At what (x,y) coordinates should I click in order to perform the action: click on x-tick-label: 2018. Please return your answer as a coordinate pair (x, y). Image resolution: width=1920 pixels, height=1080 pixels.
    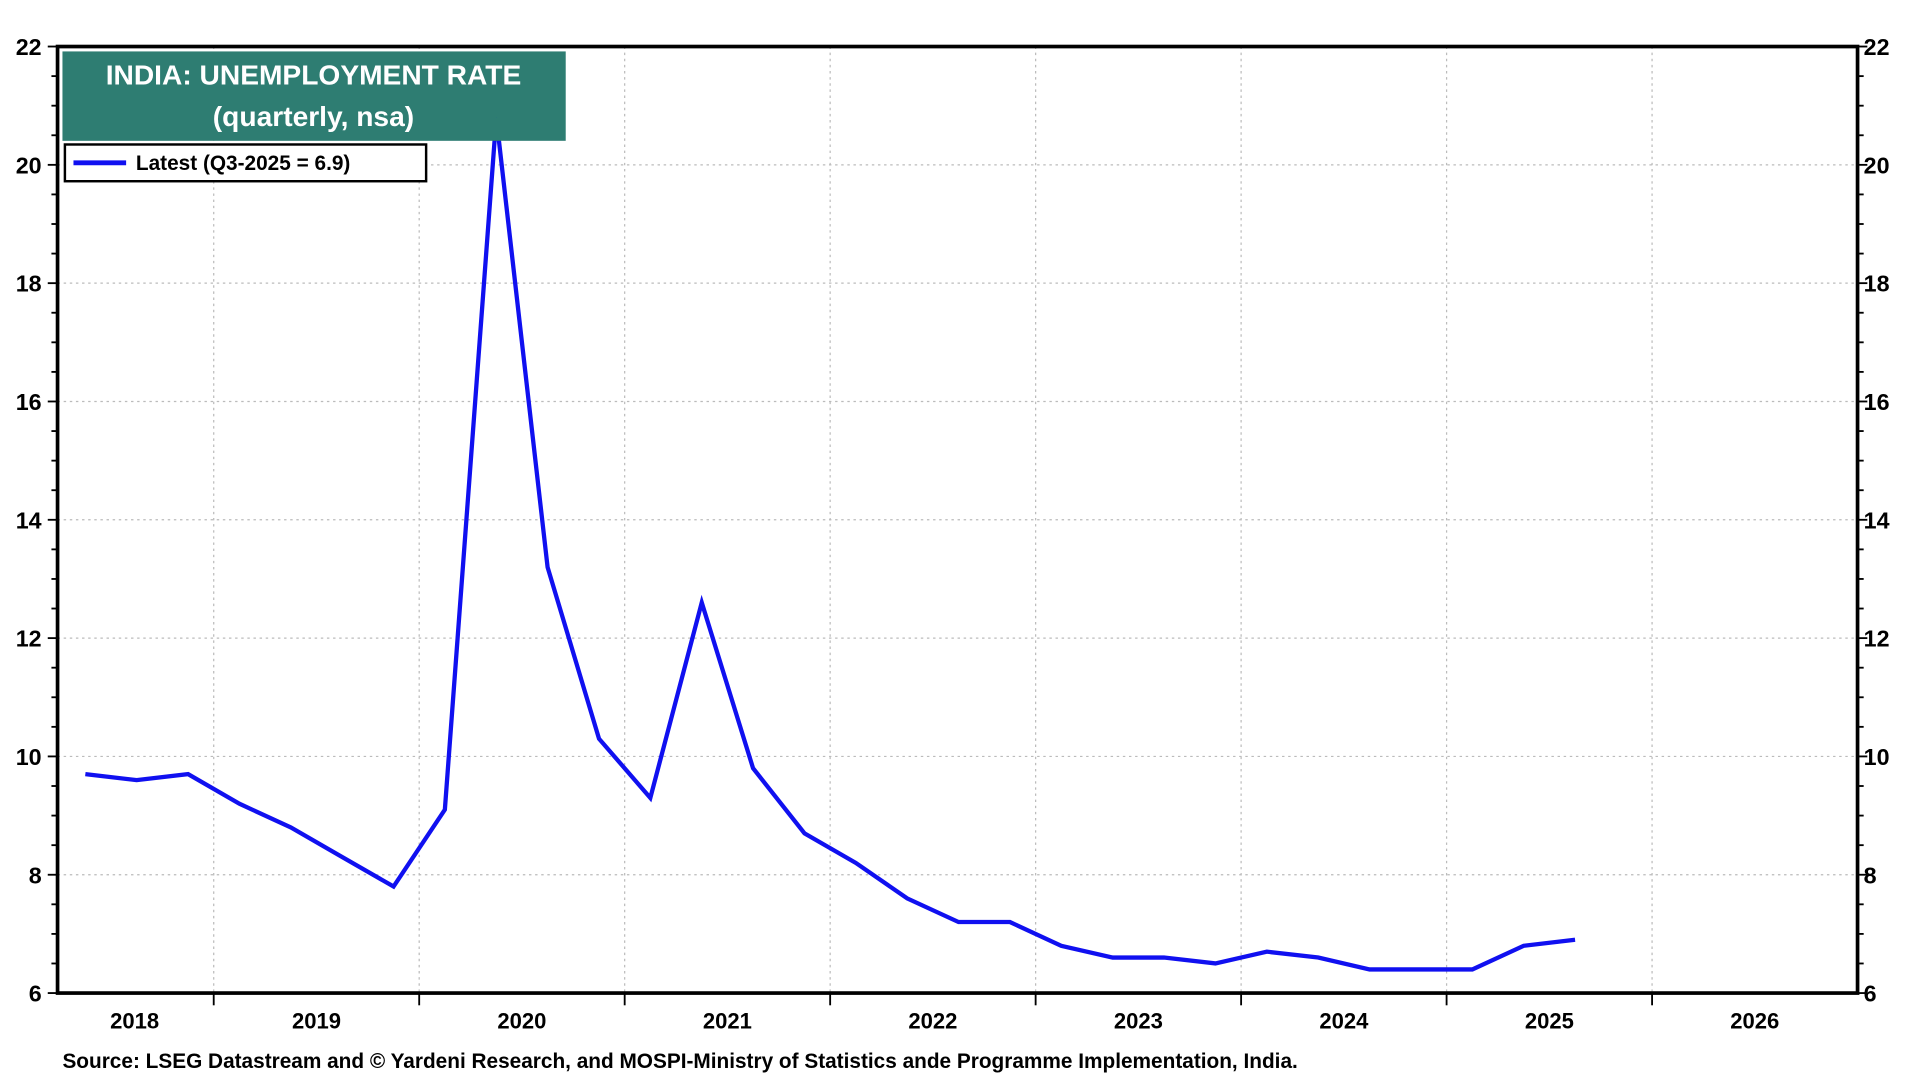
    Looking at the image, I should click on (134, 1021).